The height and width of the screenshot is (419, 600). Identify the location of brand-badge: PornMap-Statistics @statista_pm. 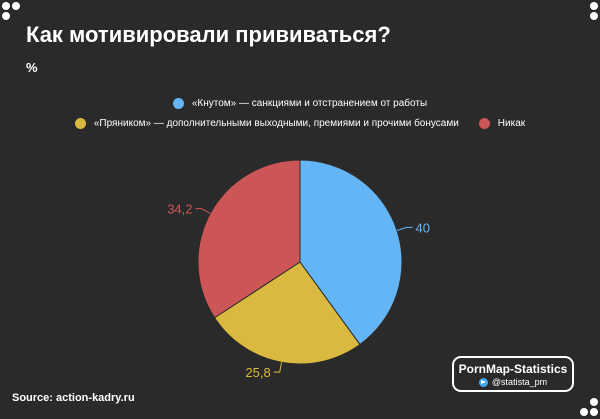
(513, 374).